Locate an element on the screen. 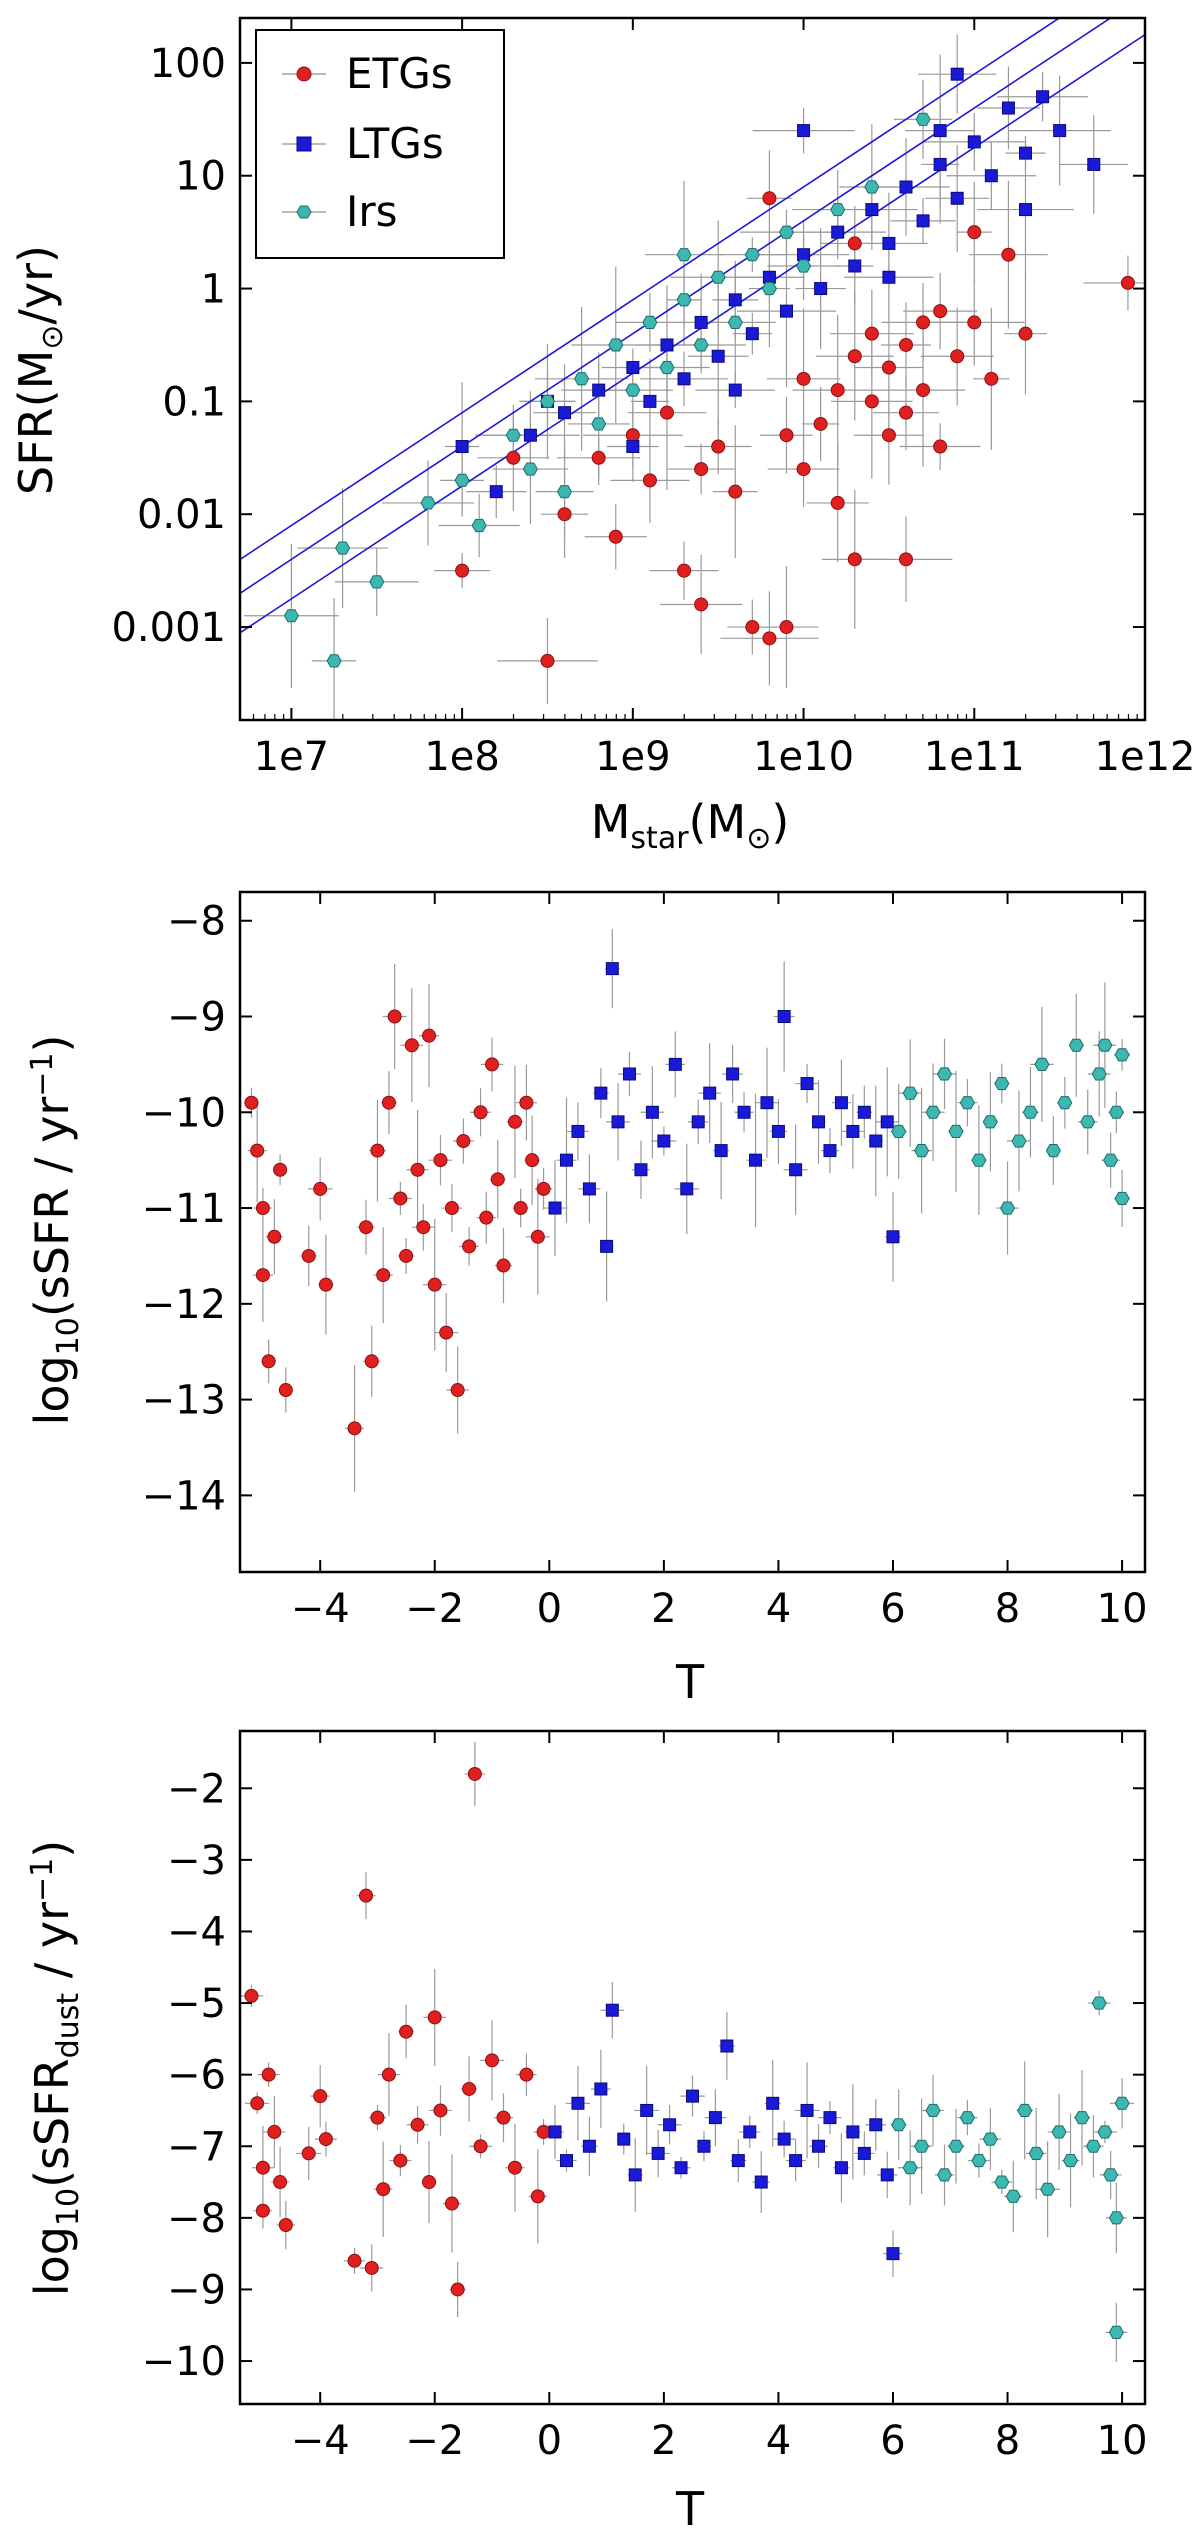 This screenshot has height=2534, width=1200. x-tick-label: 8 is located at coordinates (1007, 1609).